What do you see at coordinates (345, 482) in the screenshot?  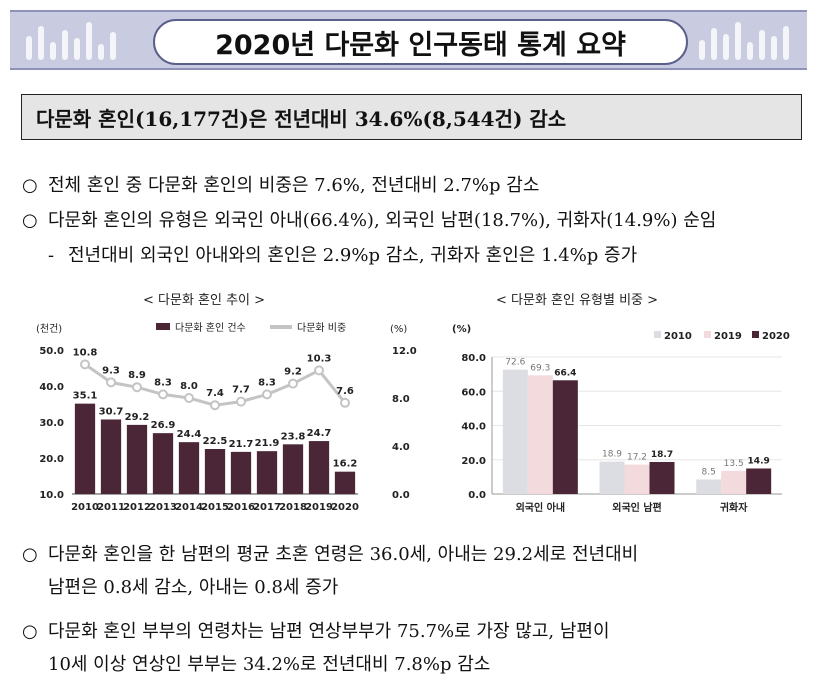 I see `bar-count-2020` at bounding box center [345, 482].